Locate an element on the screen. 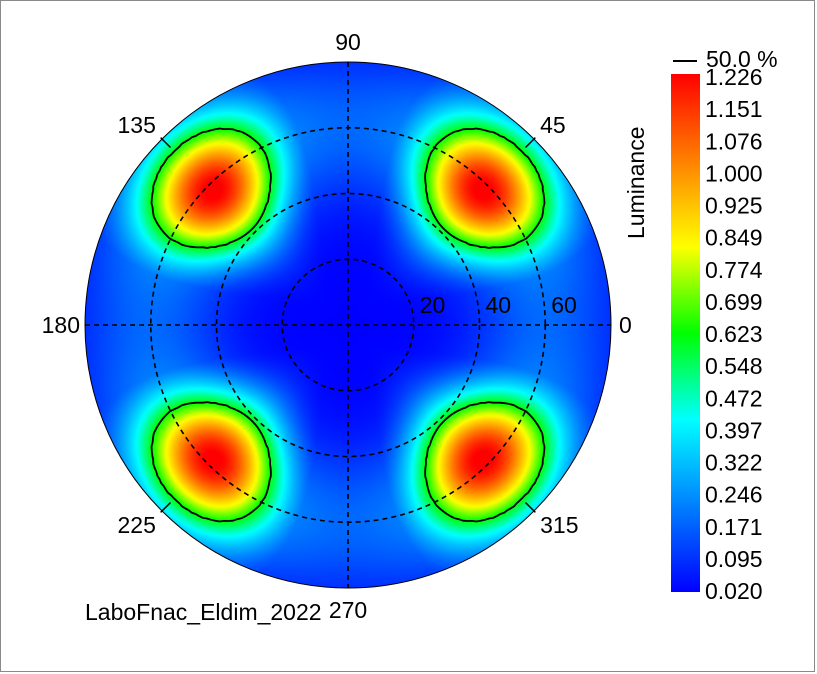  colorbar-title: Luminance is located at coordinates (636, 182).